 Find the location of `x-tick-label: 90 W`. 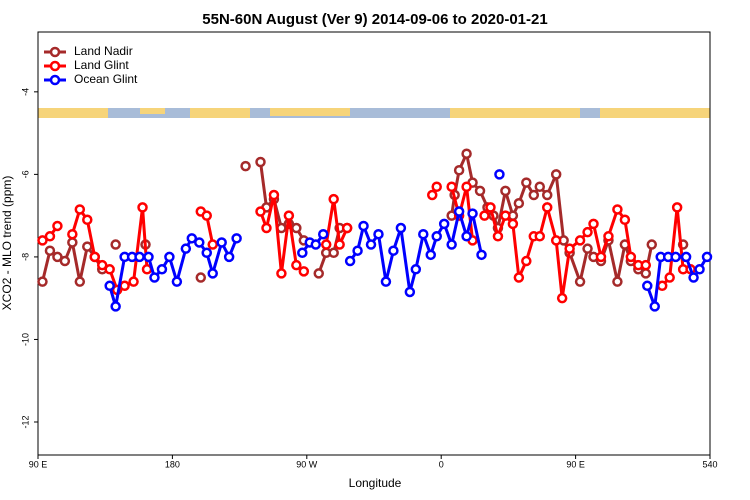

x-tick-label: 90 W is located at coordinates (307, 464).